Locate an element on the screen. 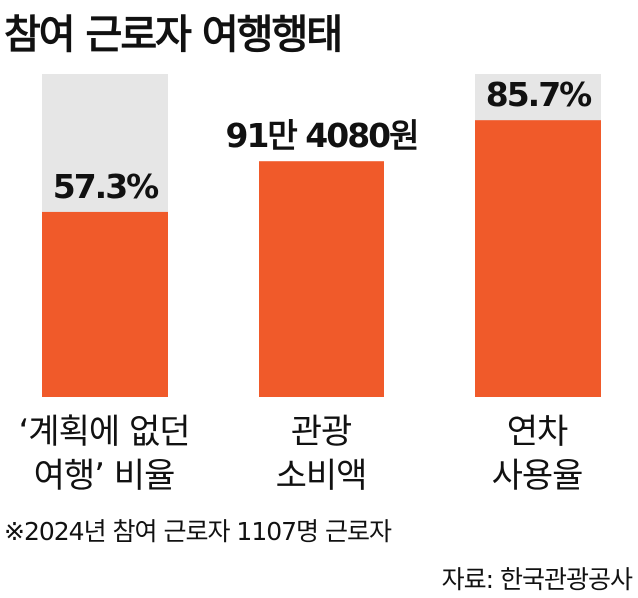  category-label-leave-usage: 연차 사용율 is located at coordinates (537, 454).